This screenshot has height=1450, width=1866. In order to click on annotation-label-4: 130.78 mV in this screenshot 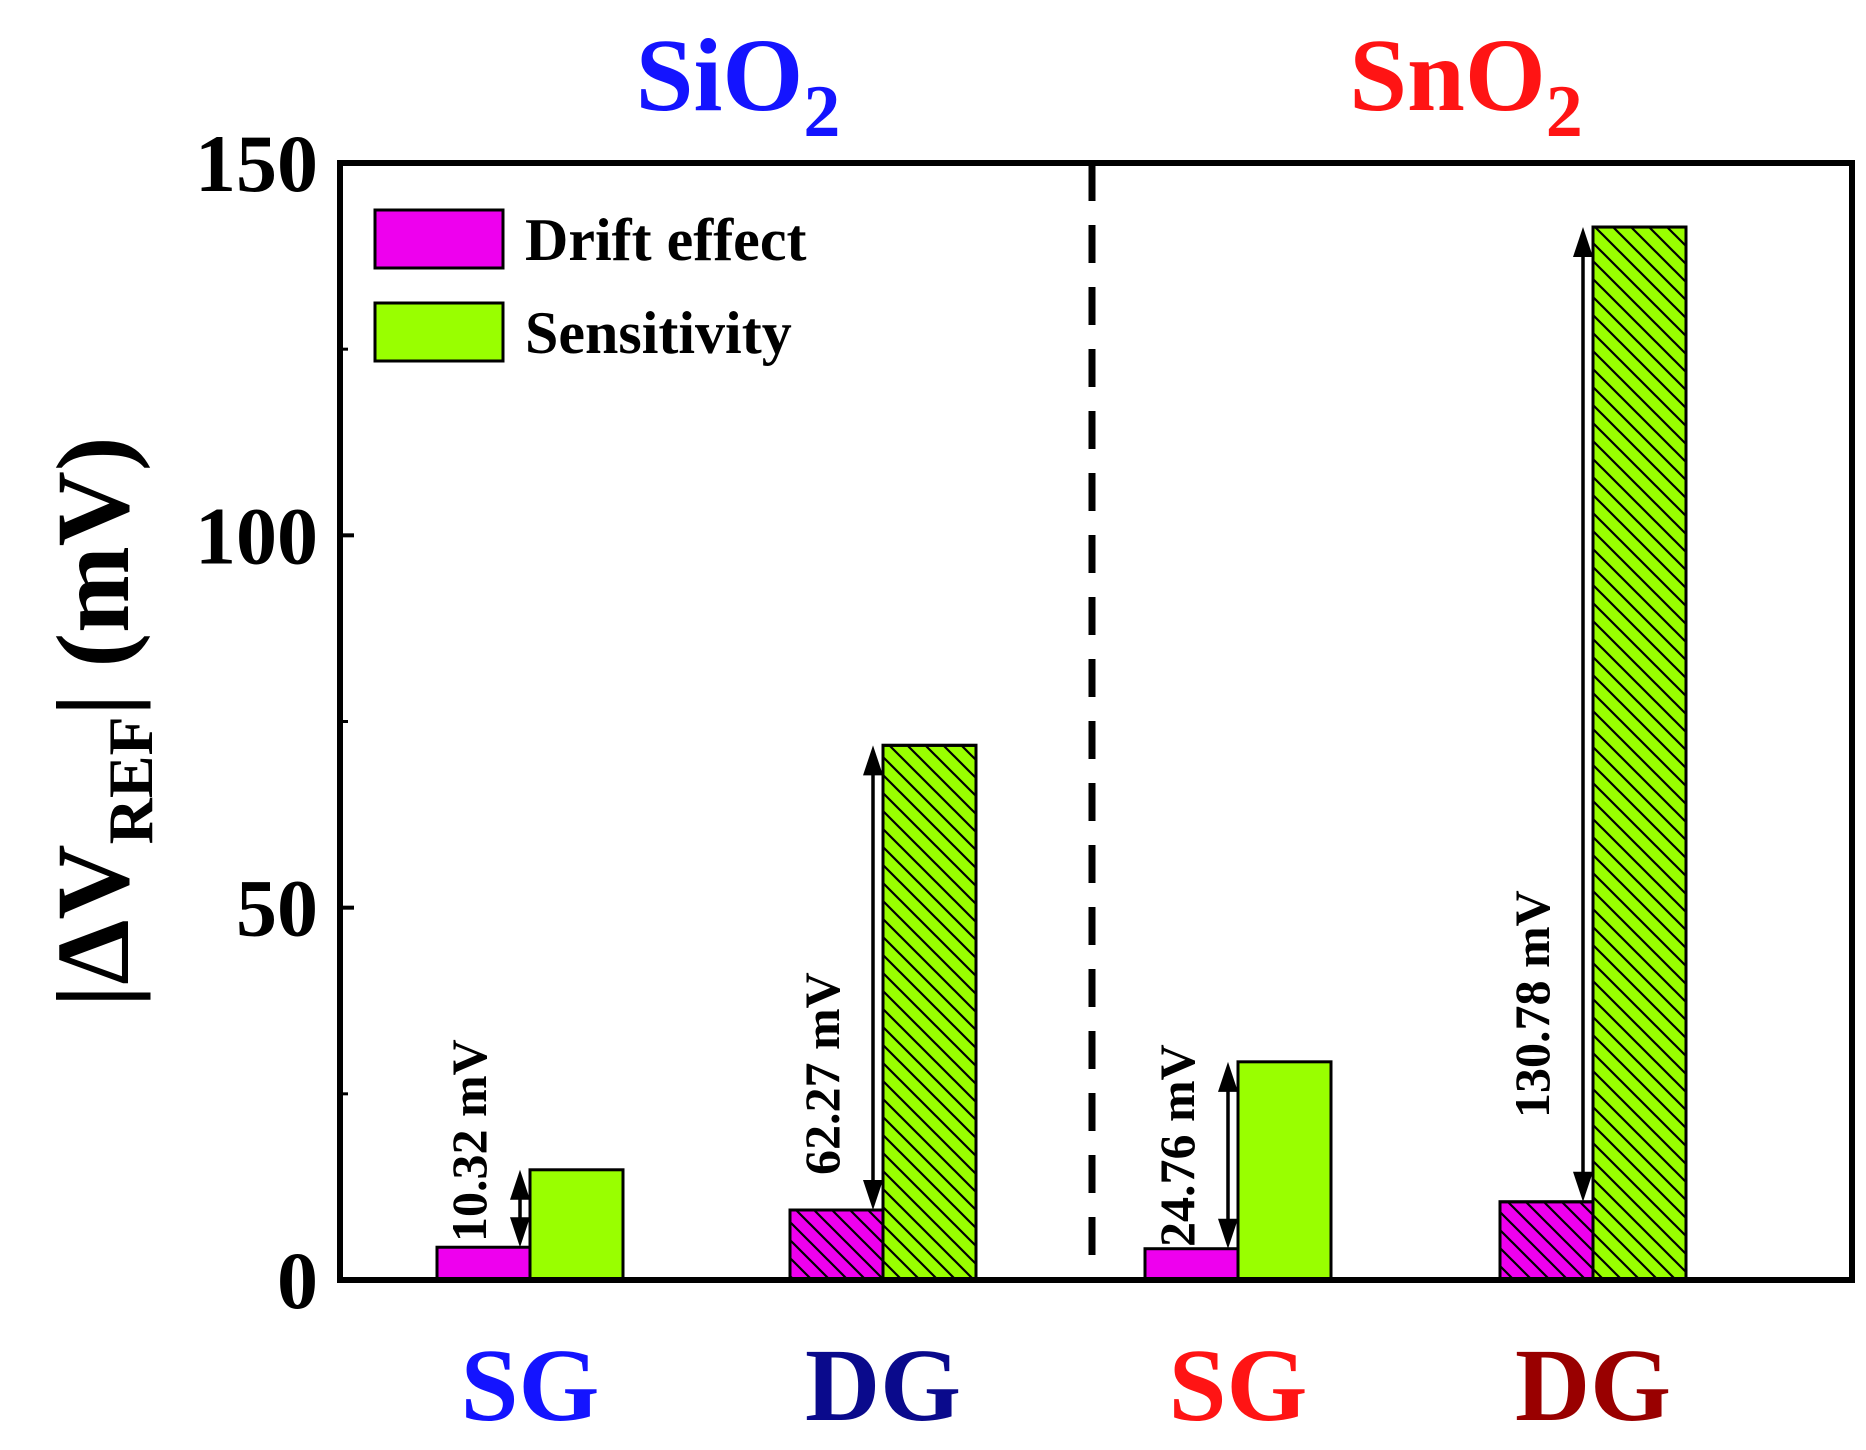, I will do `click(1532, 1004)`.